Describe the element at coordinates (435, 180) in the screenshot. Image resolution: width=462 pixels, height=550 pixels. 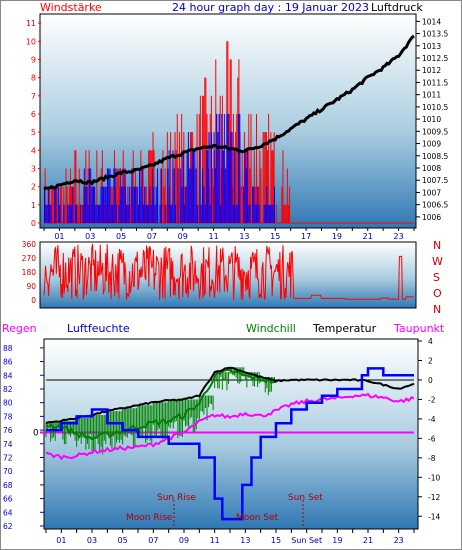
I see `pressure-tick-label: 1007.5` at that location.